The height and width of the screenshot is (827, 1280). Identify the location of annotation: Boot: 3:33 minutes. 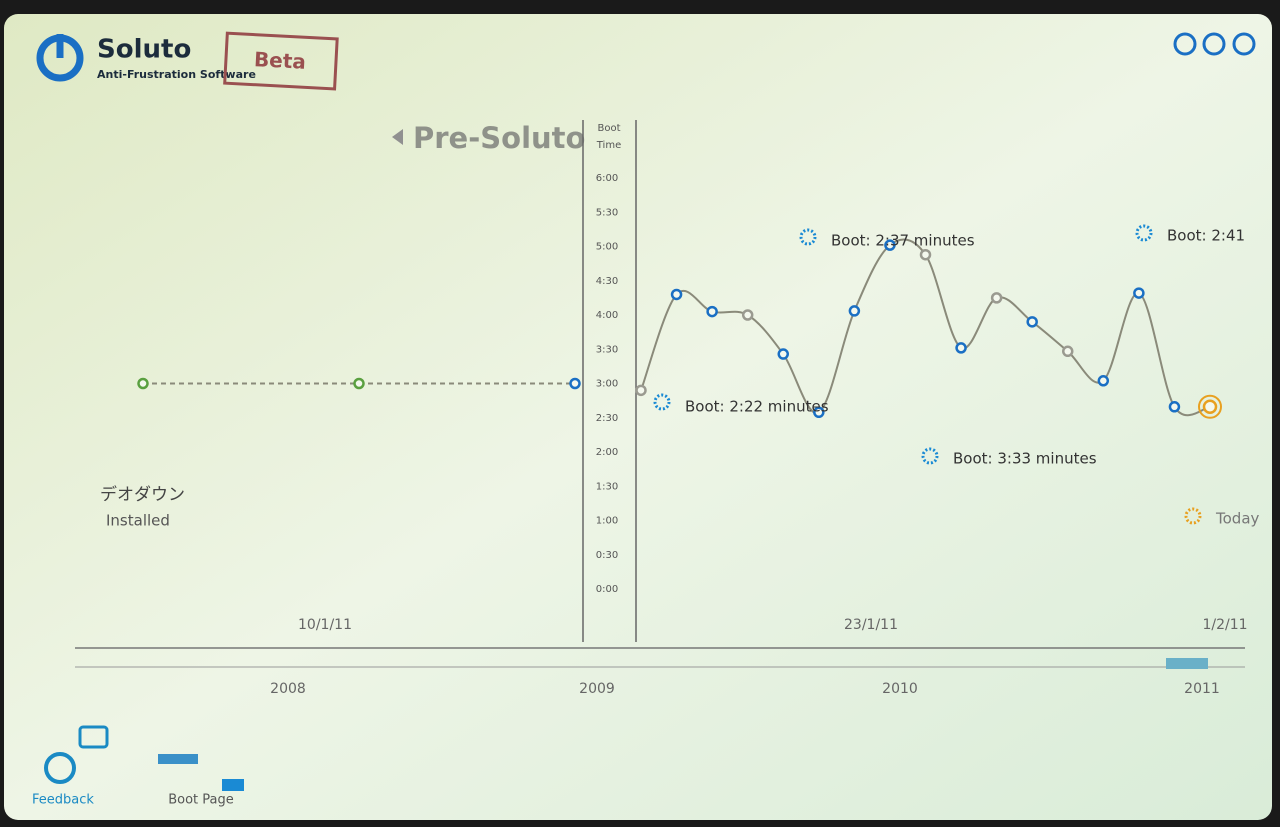
(1025, 459).